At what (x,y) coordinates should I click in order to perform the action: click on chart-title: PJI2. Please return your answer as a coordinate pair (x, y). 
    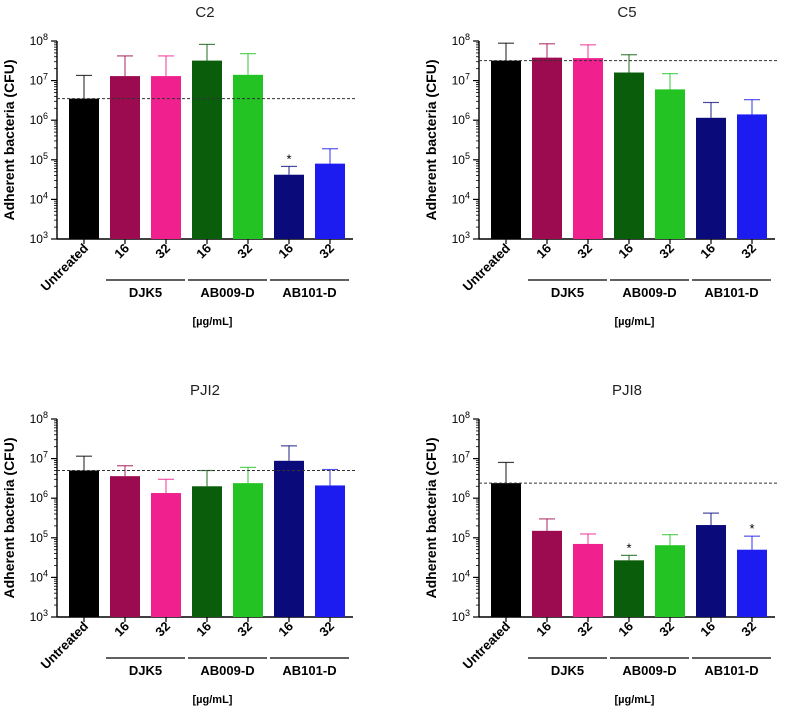
    Looking at the image, I should click on (205, 390).